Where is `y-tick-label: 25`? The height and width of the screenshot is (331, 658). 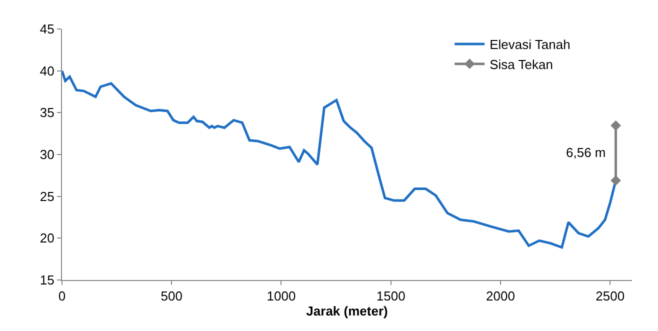 y-tick-label: 25 is located at coordinates (47, 196).